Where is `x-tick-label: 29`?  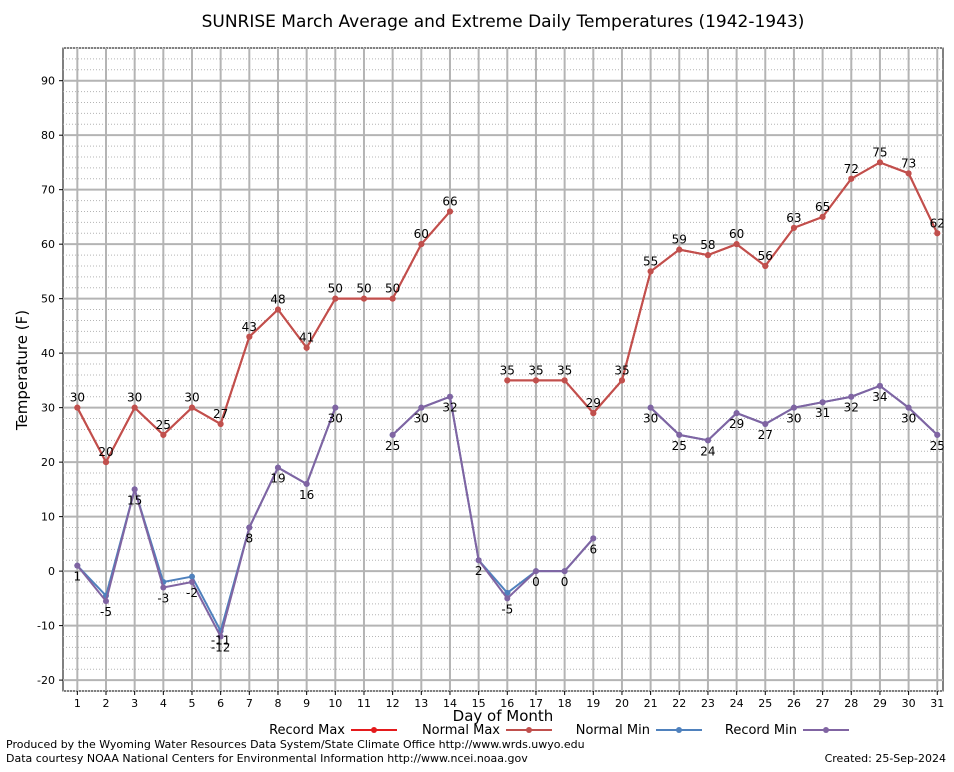
x-tick-label: 29 is located at coordinates (880, 703).